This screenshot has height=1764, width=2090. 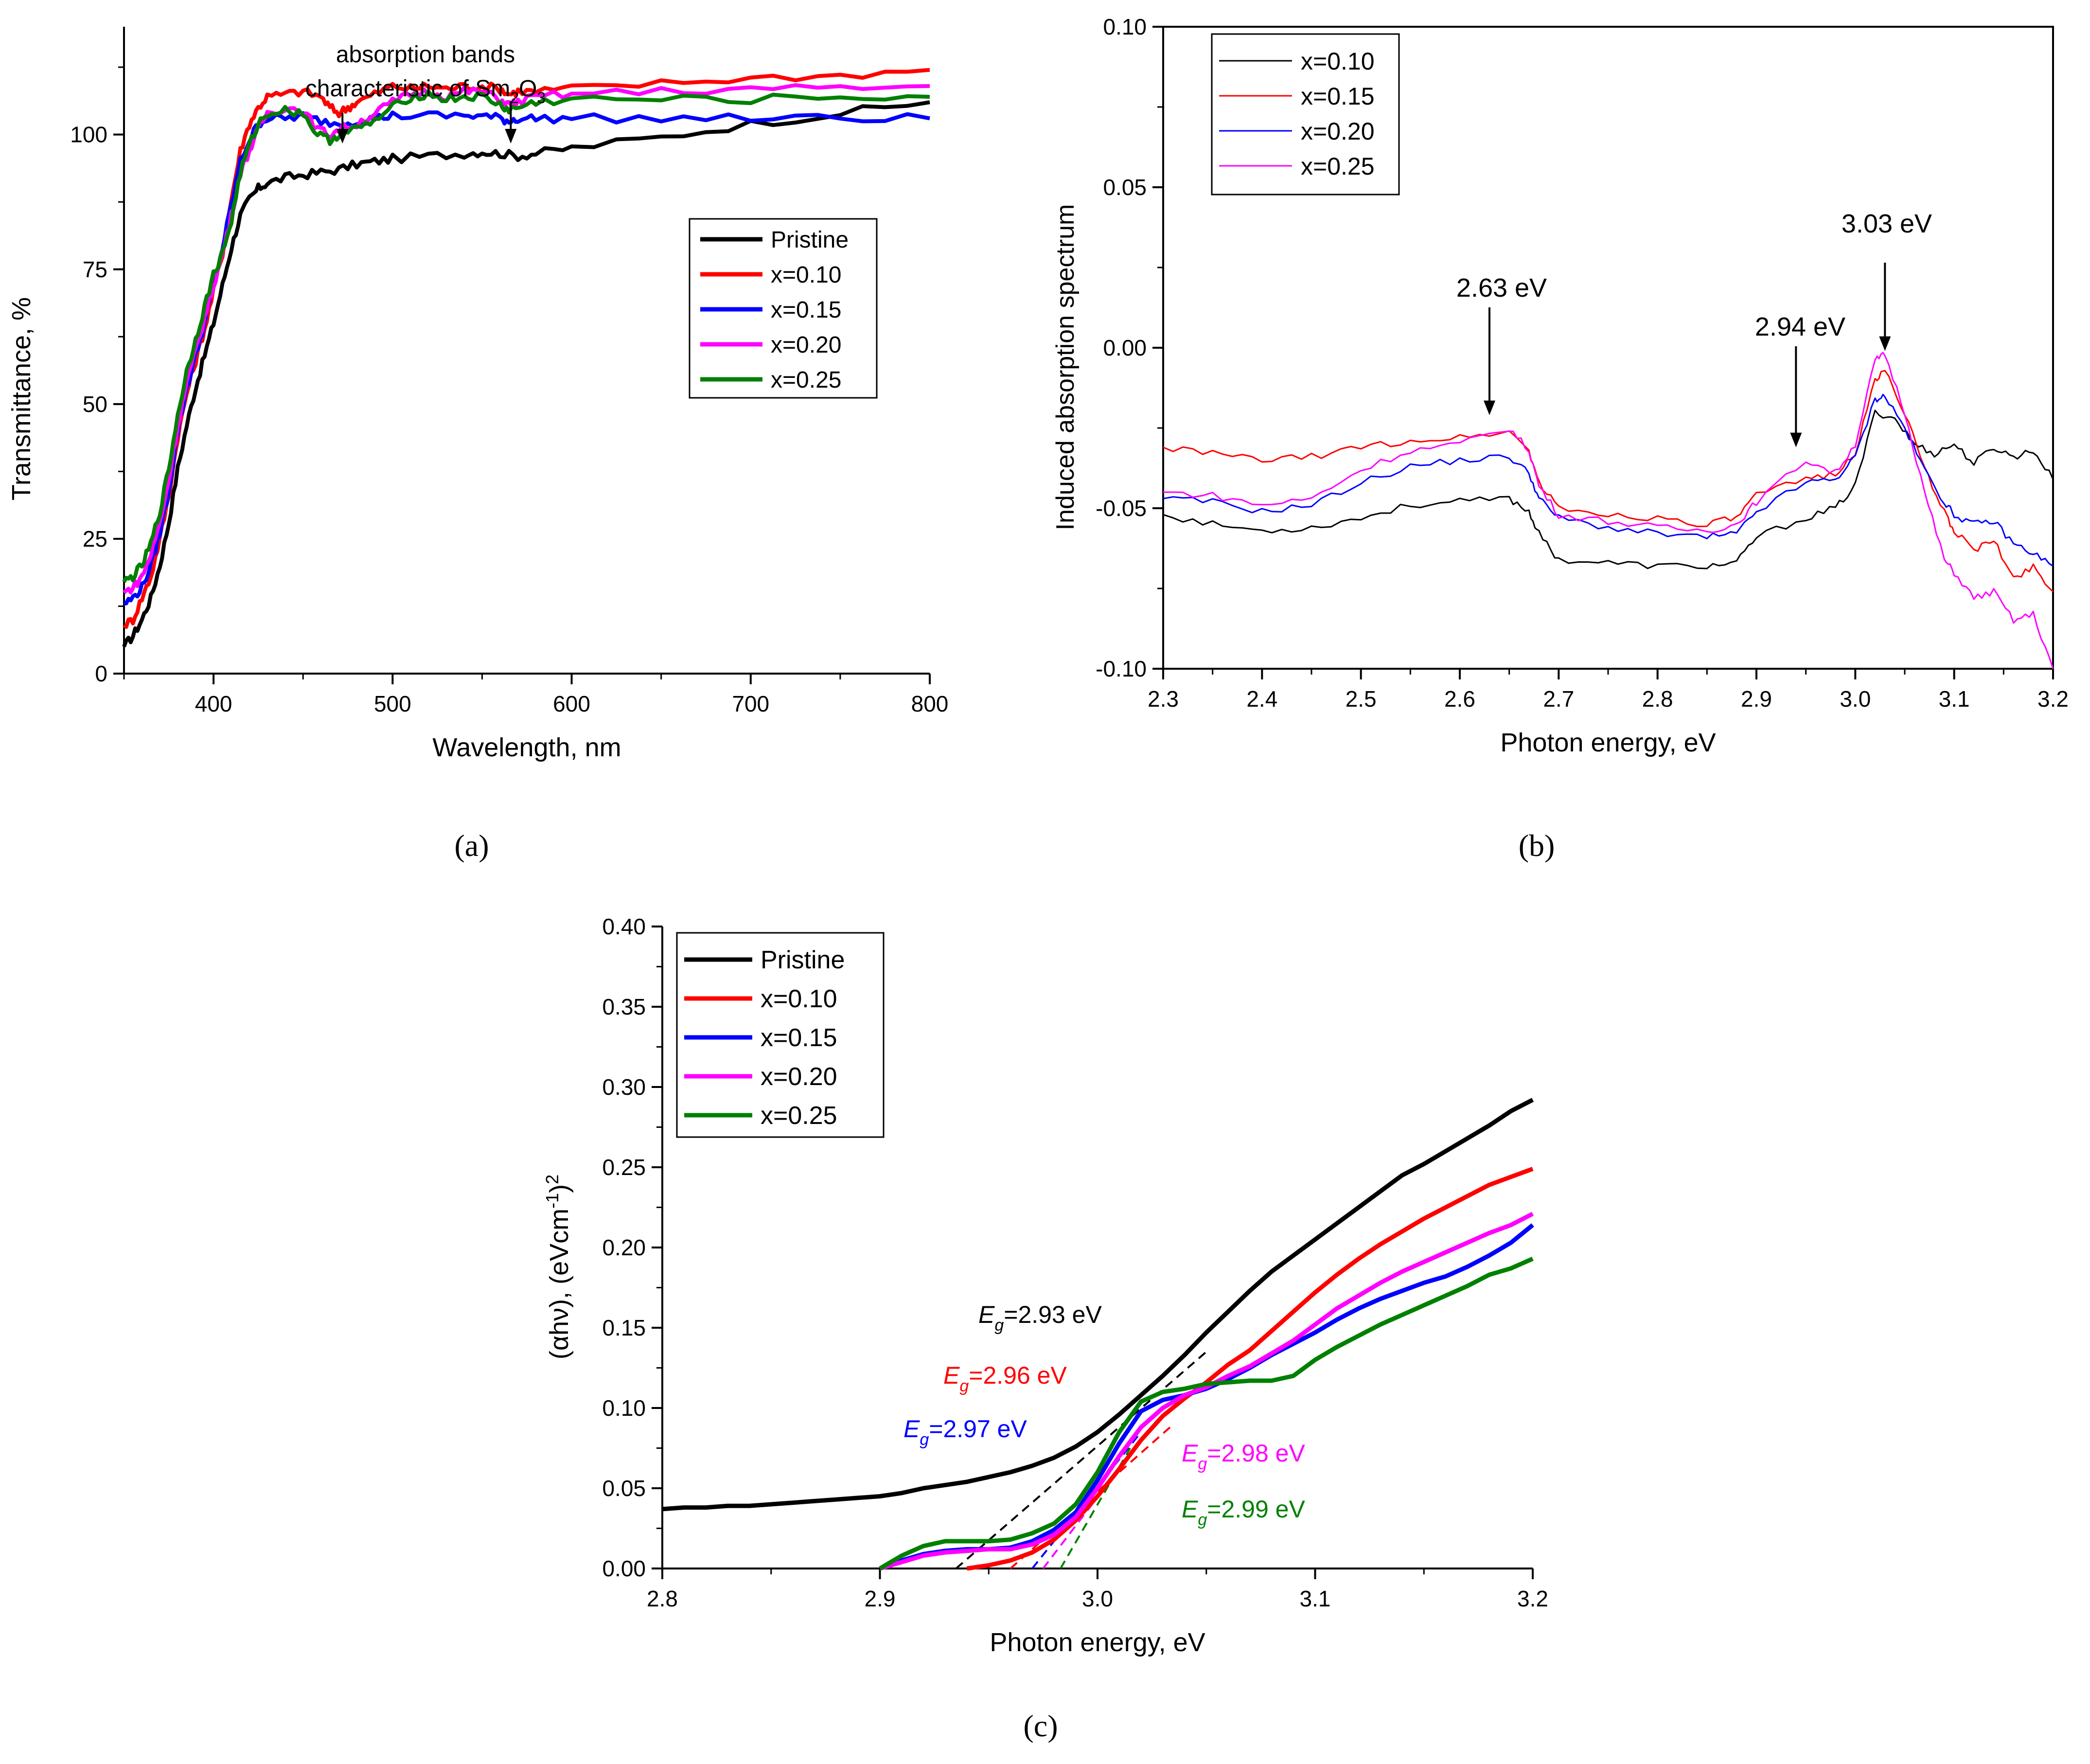 What do you see at coordinates (1121, 668) in the screenshot?
I see `b-y-tick-label: -0.10` at bounding box center [1121, 668].